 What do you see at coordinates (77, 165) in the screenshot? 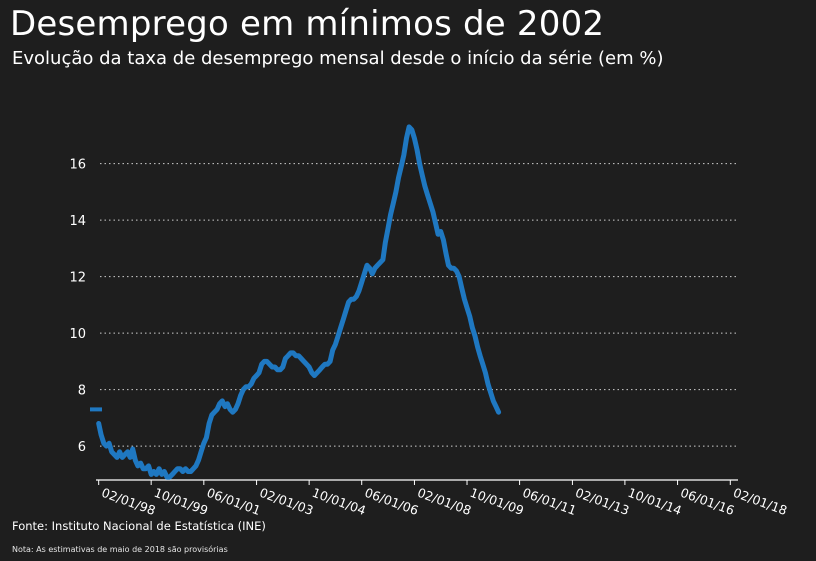
I see `y-tick-label: 16` at bounding box center [77, 165].